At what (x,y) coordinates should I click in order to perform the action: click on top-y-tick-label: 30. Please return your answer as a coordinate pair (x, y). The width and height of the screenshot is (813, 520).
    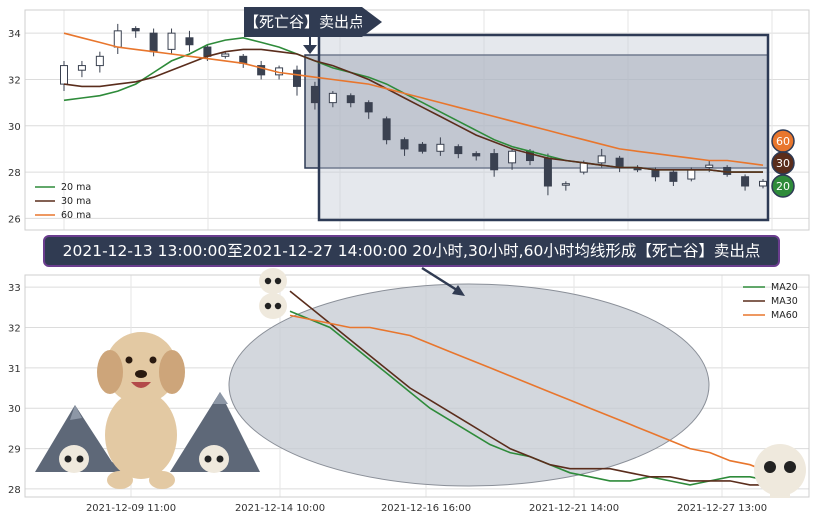
    Looking at the image, I should click on (14, 127).